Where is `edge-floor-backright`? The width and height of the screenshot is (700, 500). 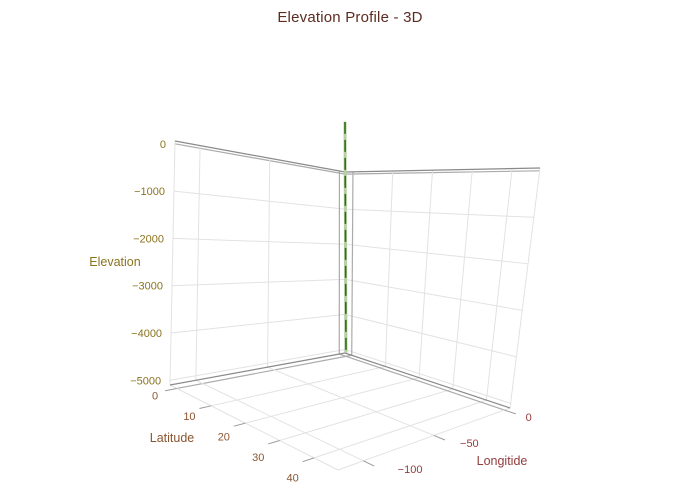
edge-floor-backright is located at coordinates (427, 380).